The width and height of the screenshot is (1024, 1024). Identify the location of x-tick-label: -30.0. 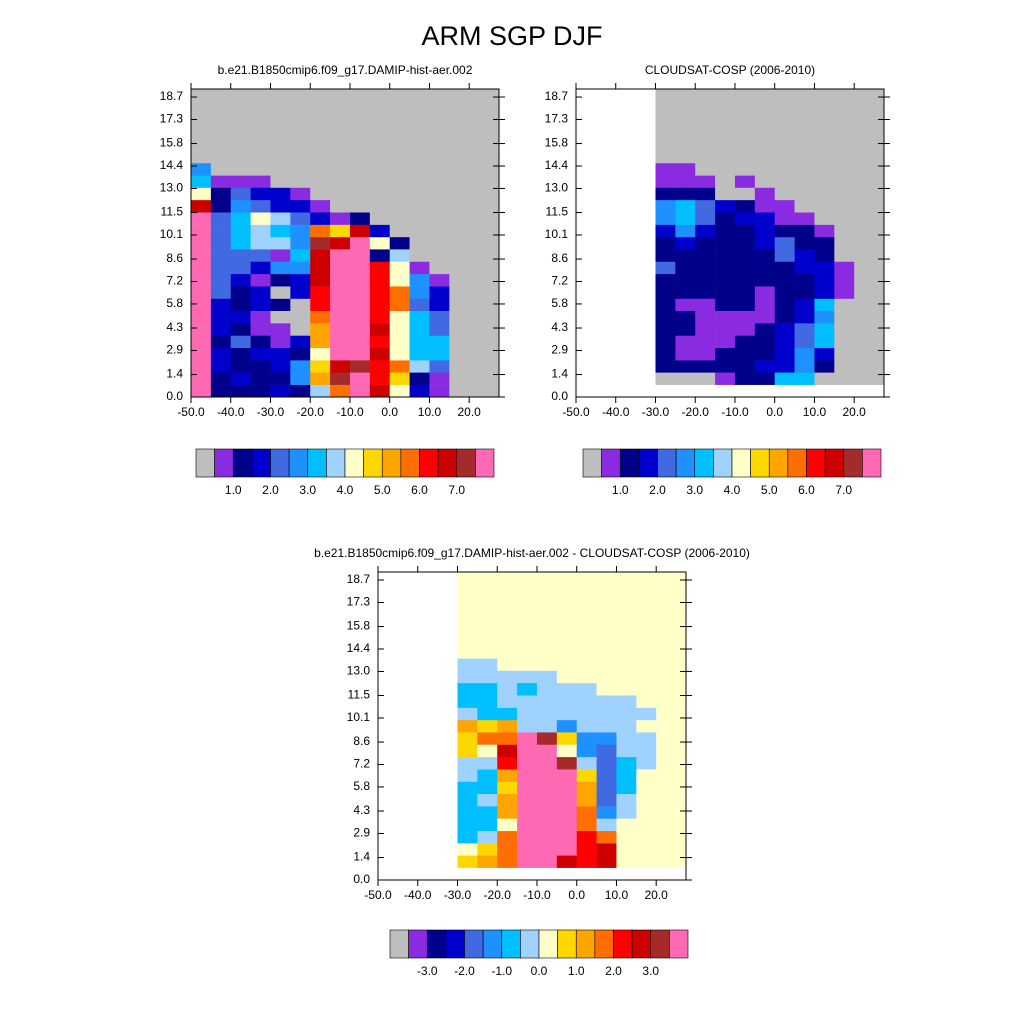
(458, 895).